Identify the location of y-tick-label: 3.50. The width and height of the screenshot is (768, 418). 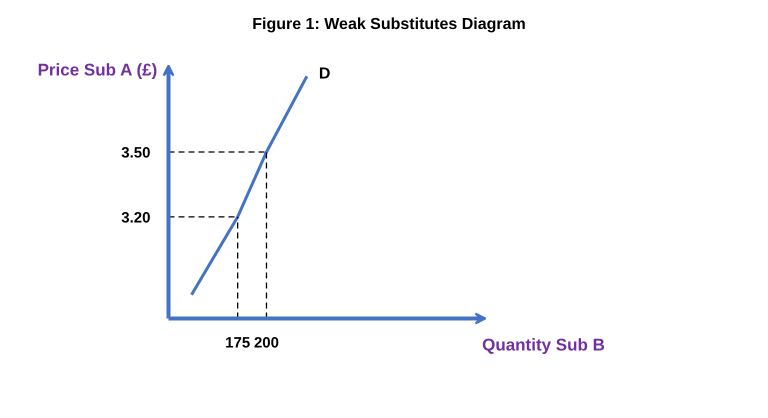
(136, 153).